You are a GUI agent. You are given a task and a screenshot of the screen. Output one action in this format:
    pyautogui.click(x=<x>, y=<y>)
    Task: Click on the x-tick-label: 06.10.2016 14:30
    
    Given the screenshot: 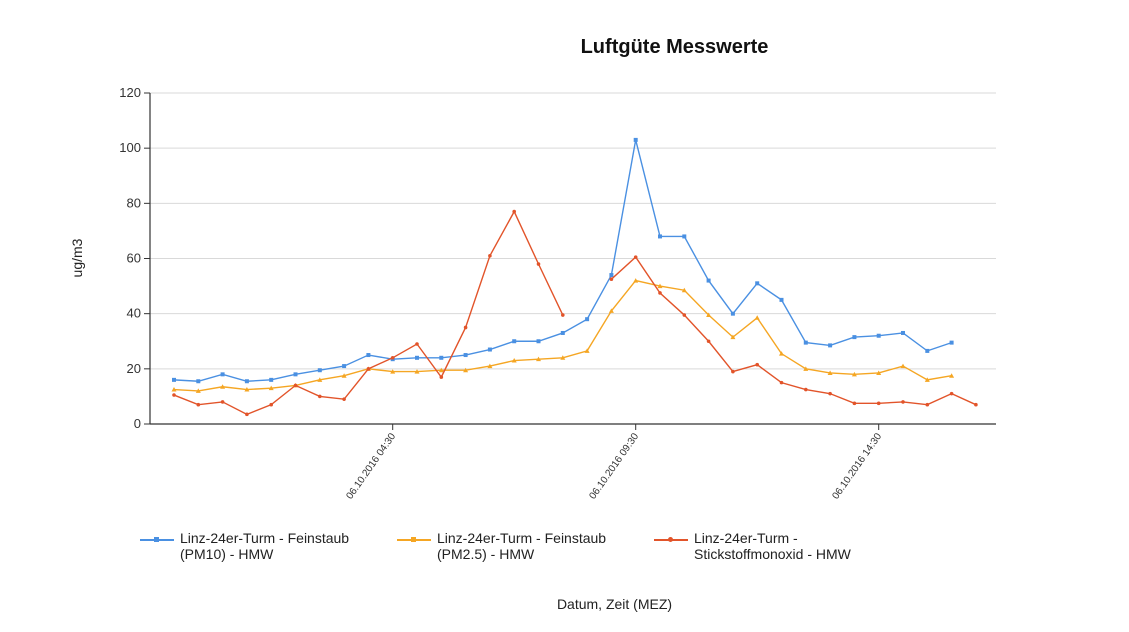 What is the action you would take?
    pyautogui.click(x=857, y=466)
    